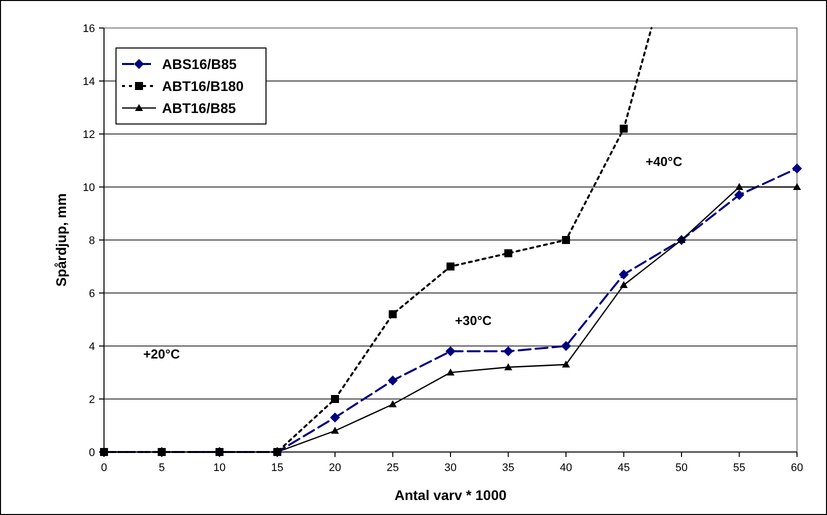 This screenshot has height=515, width=827. Describe the element at coordinates (450, 468) in the screenshot. I see `x-tick-label: 30` at that location.